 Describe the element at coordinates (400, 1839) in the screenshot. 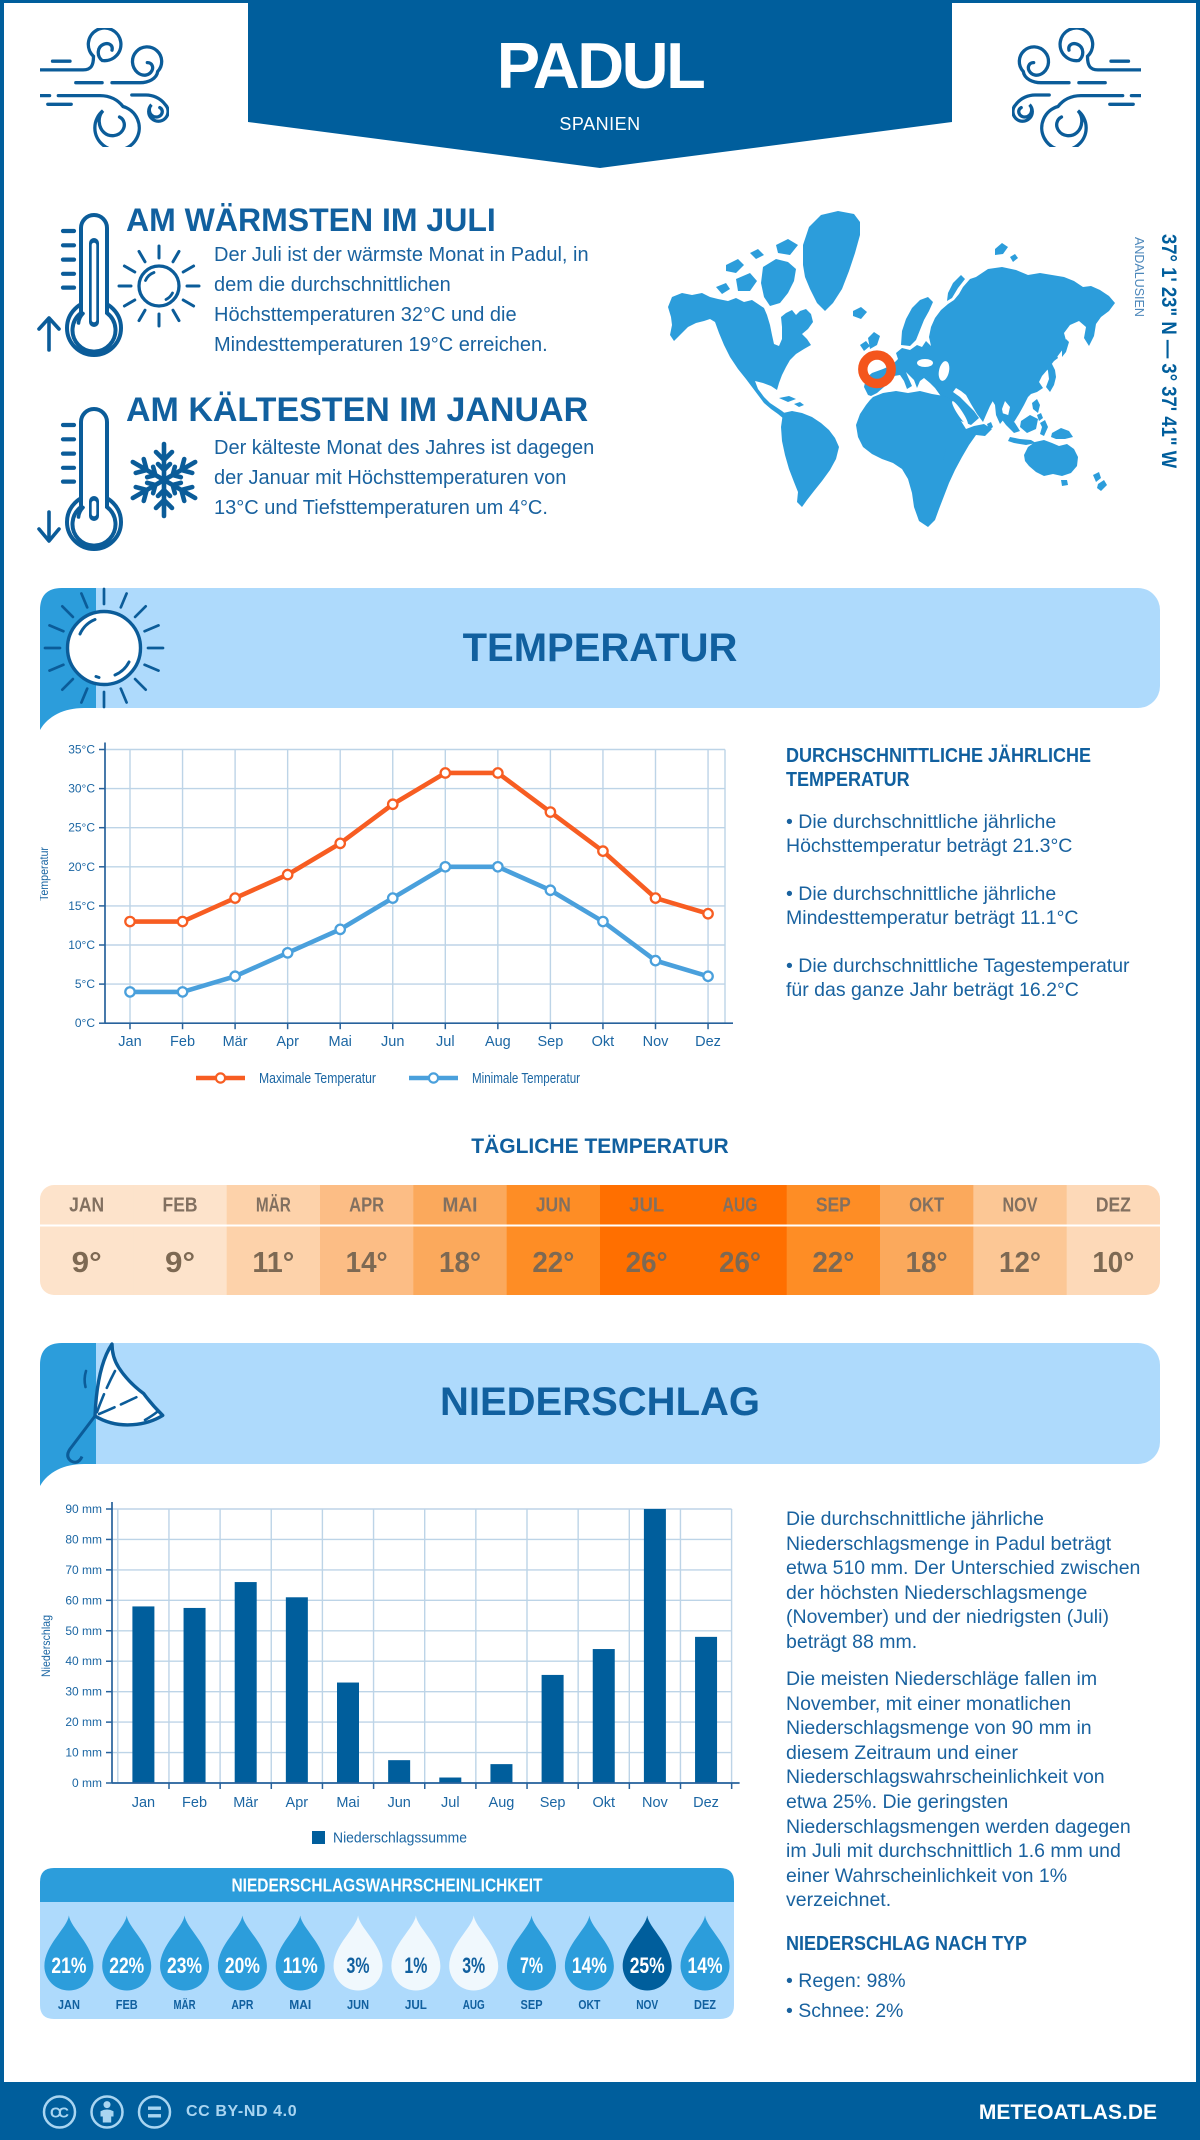

I see `svg-text: Niederschlagssumme` at that location.